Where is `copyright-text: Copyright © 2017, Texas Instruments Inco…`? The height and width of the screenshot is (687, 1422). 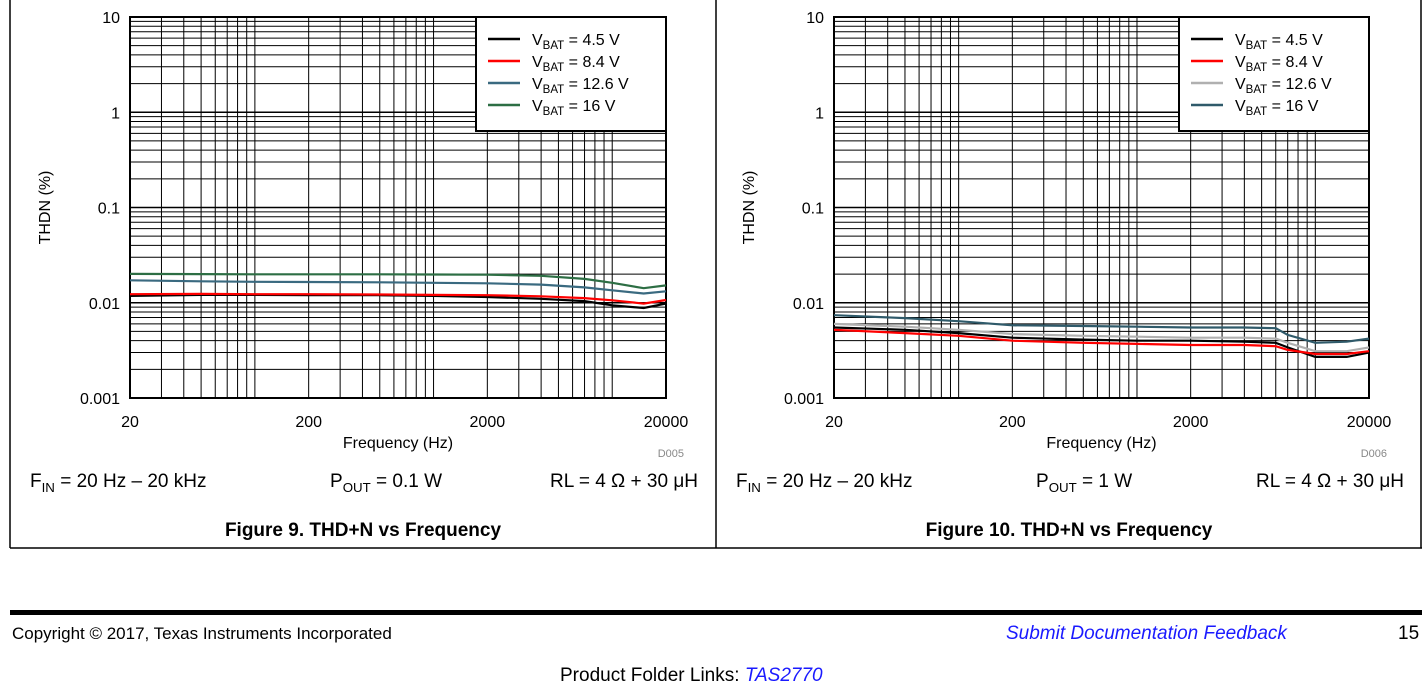
copyright-text: Copyright © 2017, Texas Instruments Inco… is located at coordinates (202, 633).